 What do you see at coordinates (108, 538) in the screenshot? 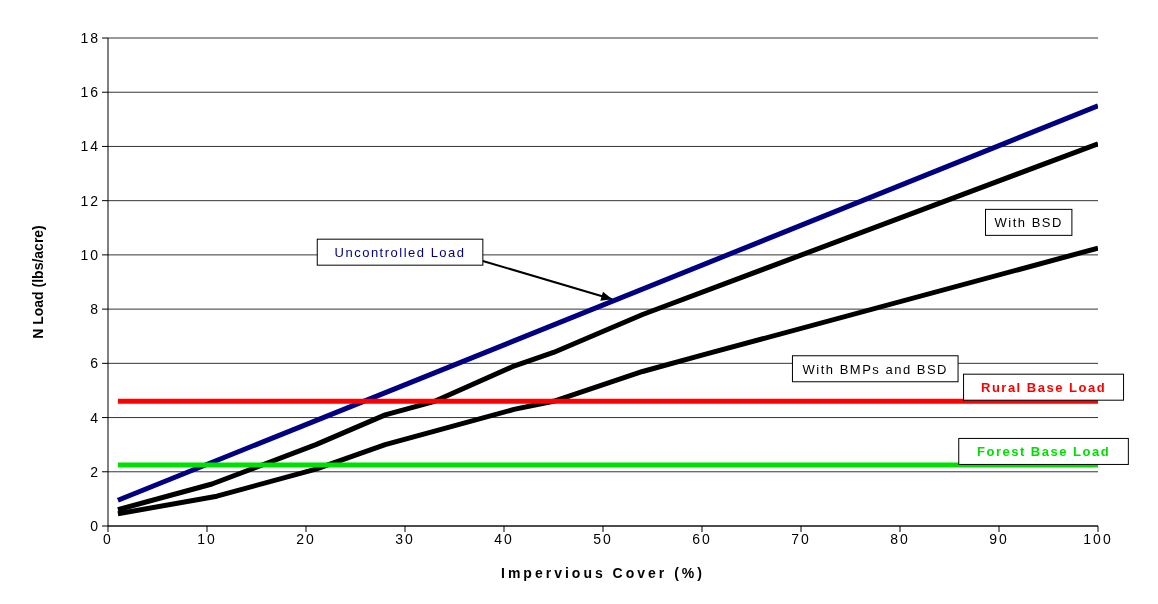
I see `x-tick-label: 0` at bounding box center [108, 538].